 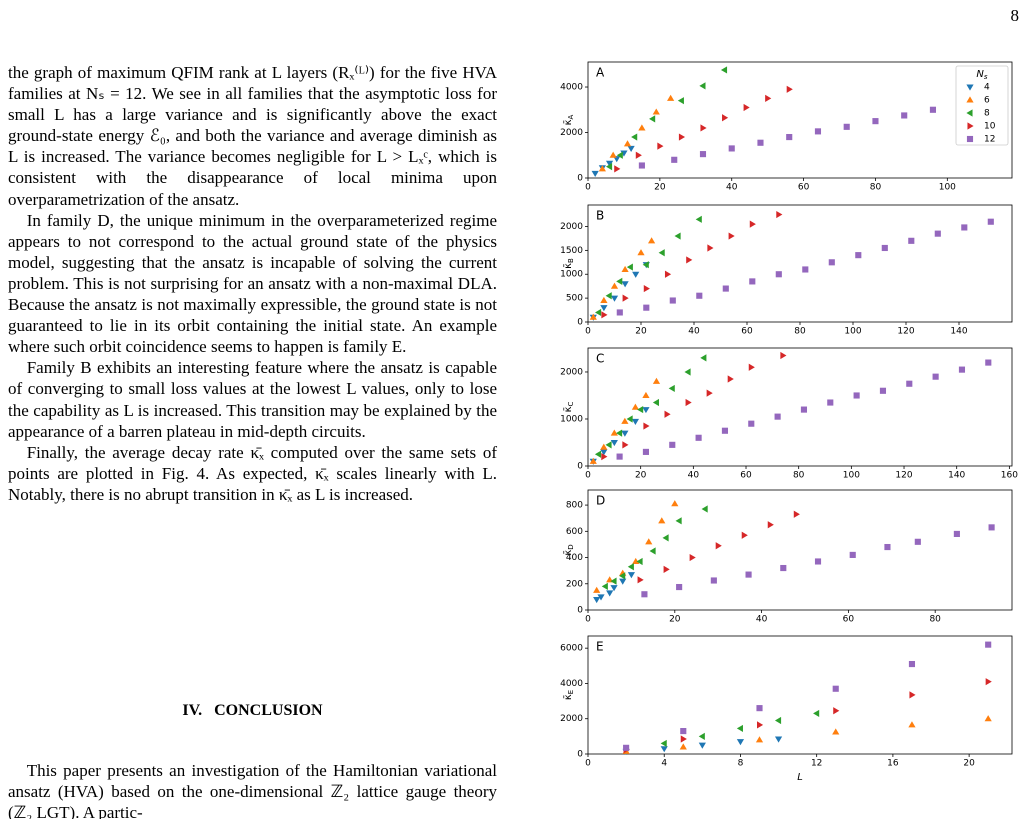 What do you see at coordinates (571, 403) in the screenshot?
I see `y-axis-label-sub: C` at bounding box center [571, 403].